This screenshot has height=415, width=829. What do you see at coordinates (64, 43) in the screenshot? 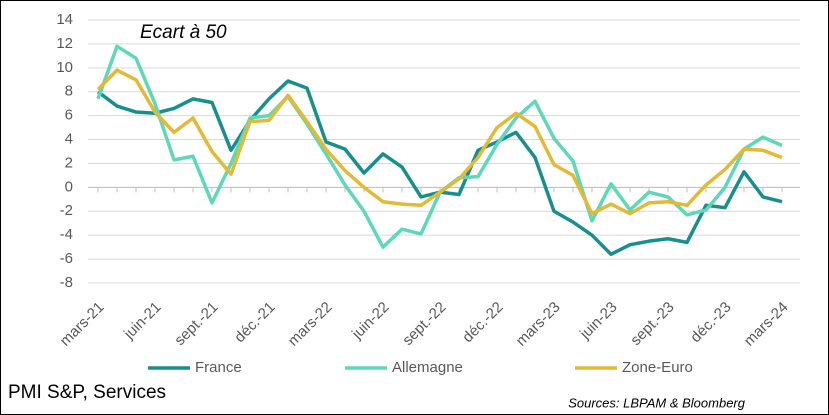
I see `y-tick-label: 12` at bounding box center [64, 43].